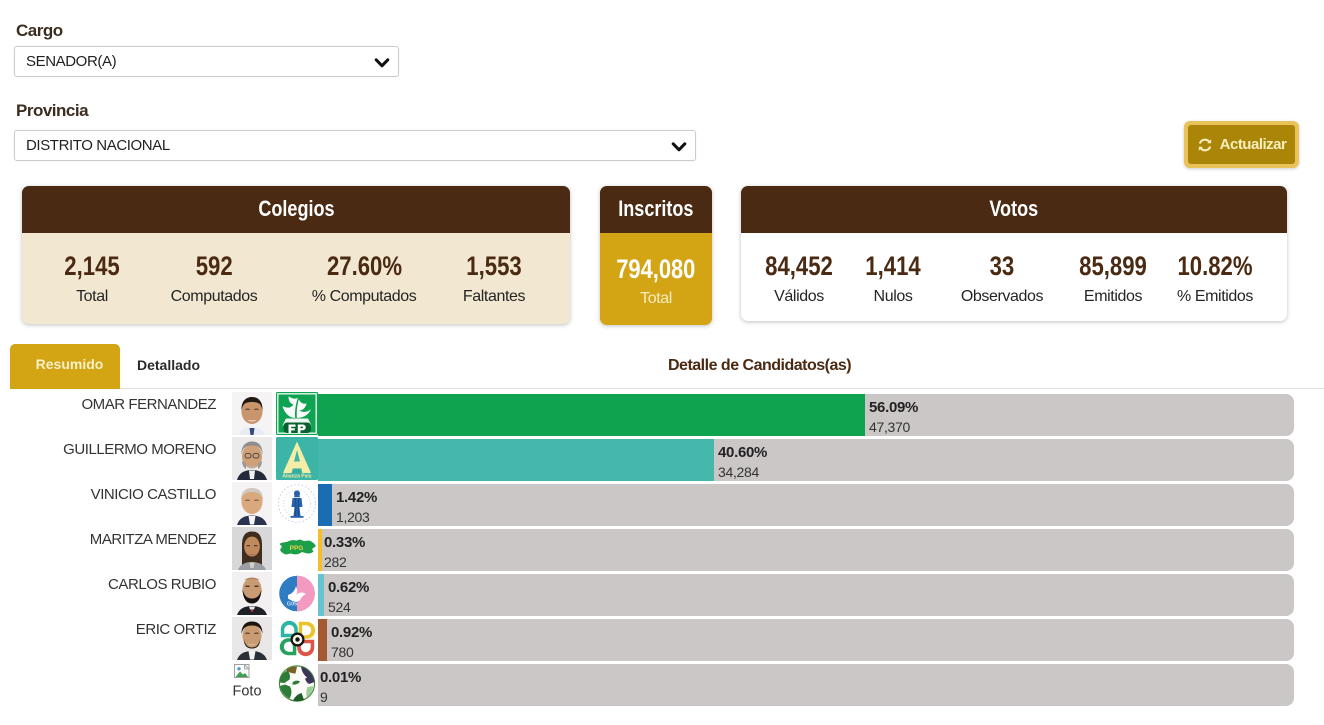 This screenshot has height=725, width=1324. Describe the element at coordinates (297, 548) in the screenshot. I see `svg-text: PPG` at that location.